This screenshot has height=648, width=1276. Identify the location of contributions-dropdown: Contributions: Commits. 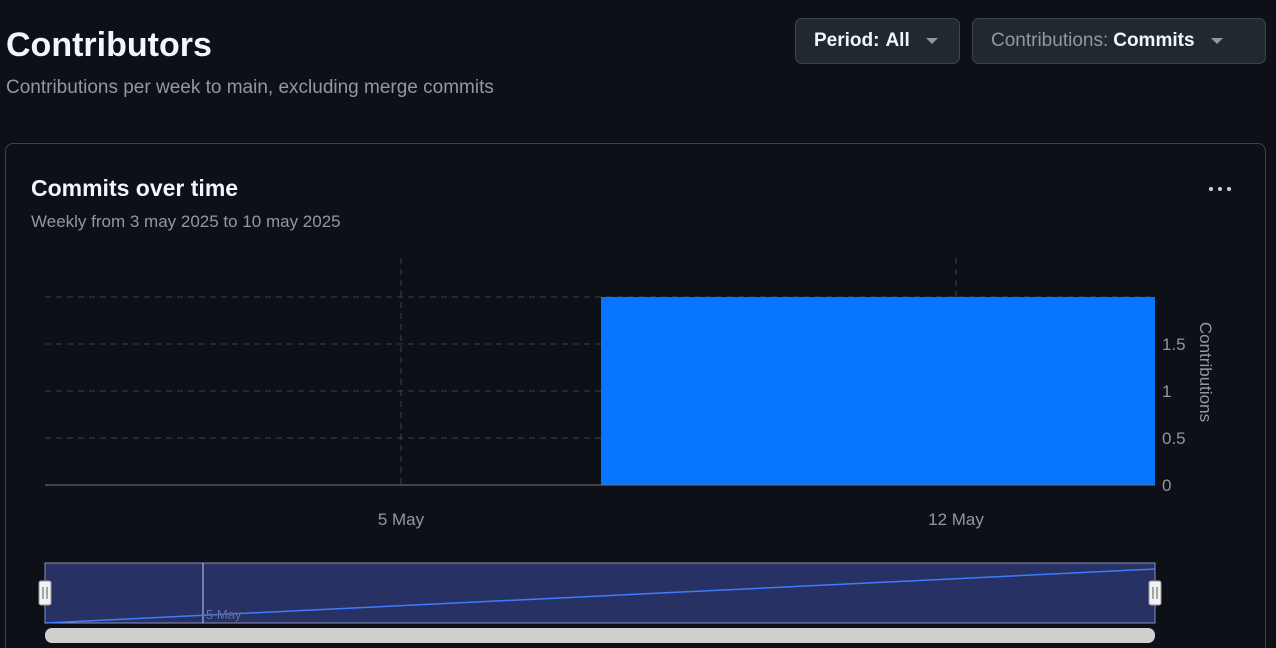
(1119, 41).